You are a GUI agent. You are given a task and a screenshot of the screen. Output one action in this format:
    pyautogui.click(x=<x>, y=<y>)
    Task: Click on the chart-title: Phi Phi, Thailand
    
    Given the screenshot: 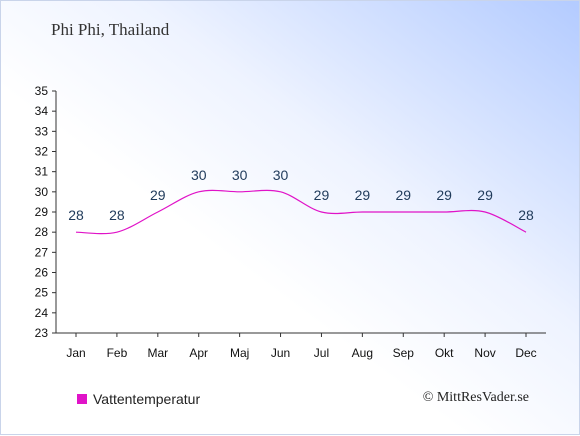 What is the action you would take?
    pyautogui.click(x=110, y=29)
    